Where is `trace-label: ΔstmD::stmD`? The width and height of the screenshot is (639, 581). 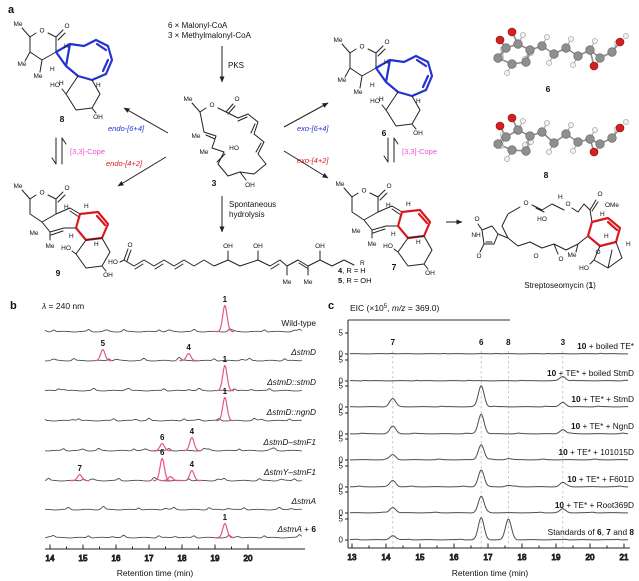 trace-label: ΔstmD::stmD is located at coordinates (291, 382).